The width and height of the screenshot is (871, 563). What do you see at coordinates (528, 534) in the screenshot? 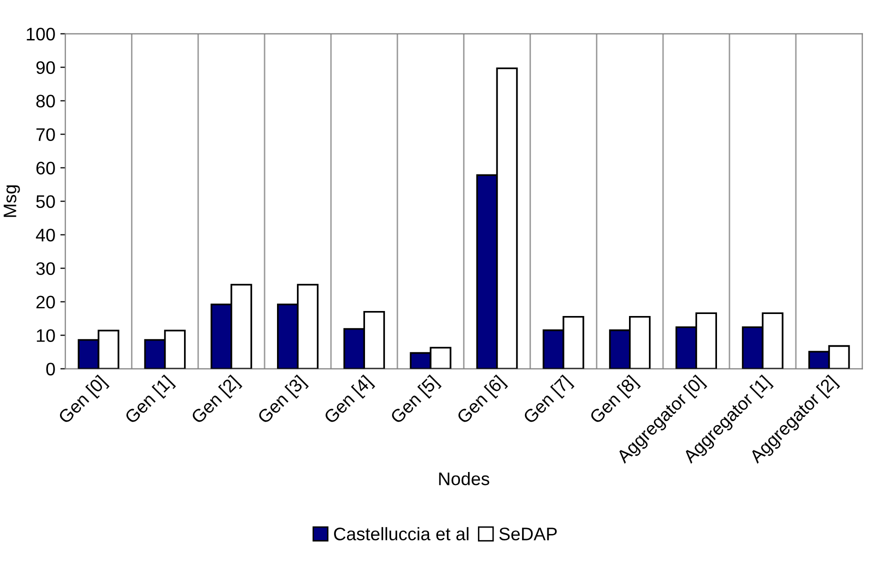
I see `legend-label: SeDAP` at bounding box center [528, 534].